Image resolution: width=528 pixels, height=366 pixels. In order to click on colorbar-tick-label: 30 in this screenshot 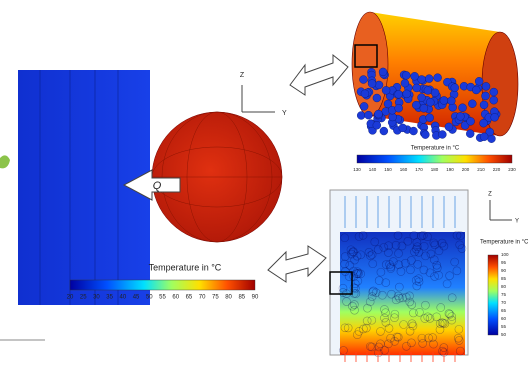, I will do `click(96, 298)`.